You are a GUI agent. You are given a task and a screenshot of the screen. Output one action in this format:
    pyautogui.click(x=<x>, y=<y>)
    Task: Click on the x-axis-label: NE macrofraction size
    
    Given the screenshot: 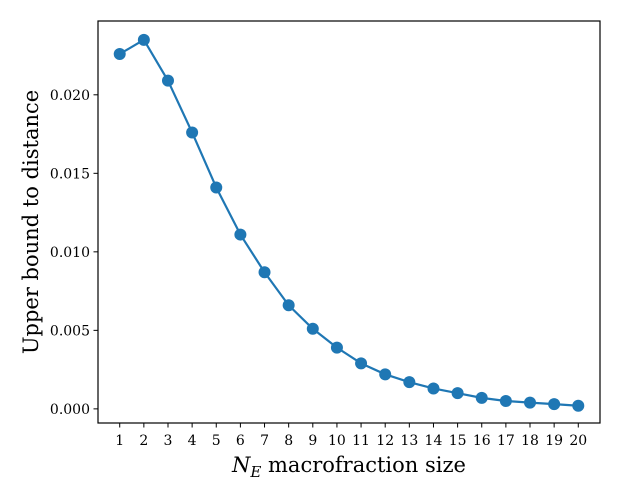 What is the action you would take?
    pyautogui.click(x=348, y=467)
    